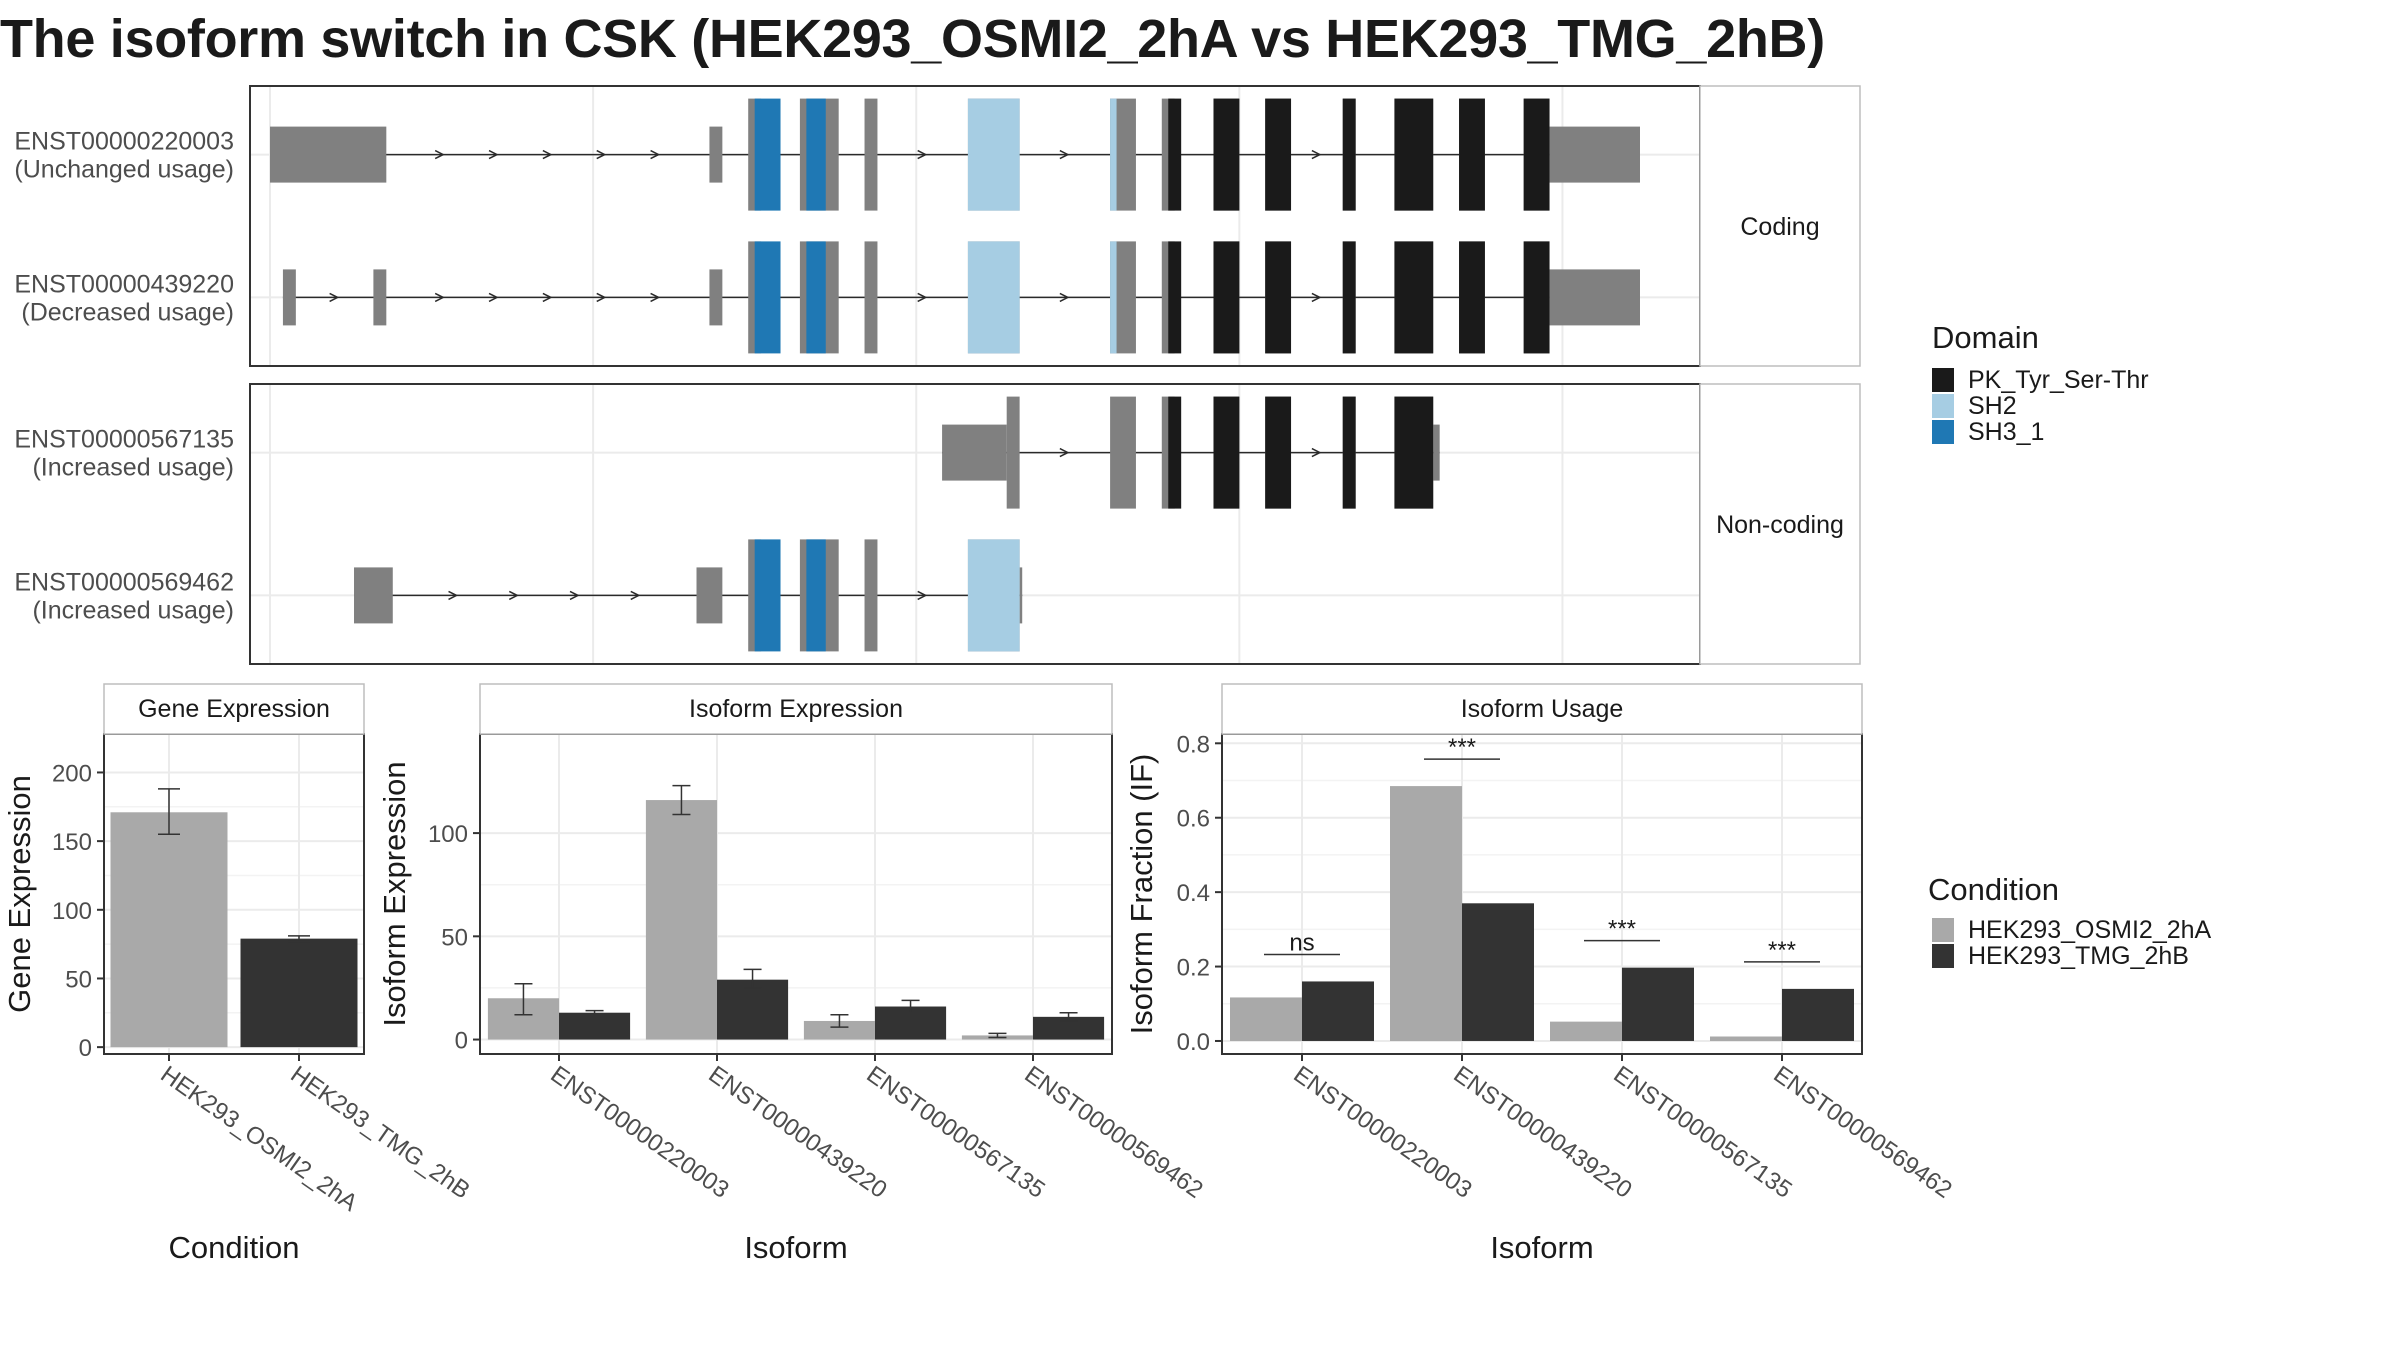  What do you see at coordinates (1863, 1132) in the screenshot?
I see `x-tick-label: ENST00000569462` at bounding box center [1863, 1132].